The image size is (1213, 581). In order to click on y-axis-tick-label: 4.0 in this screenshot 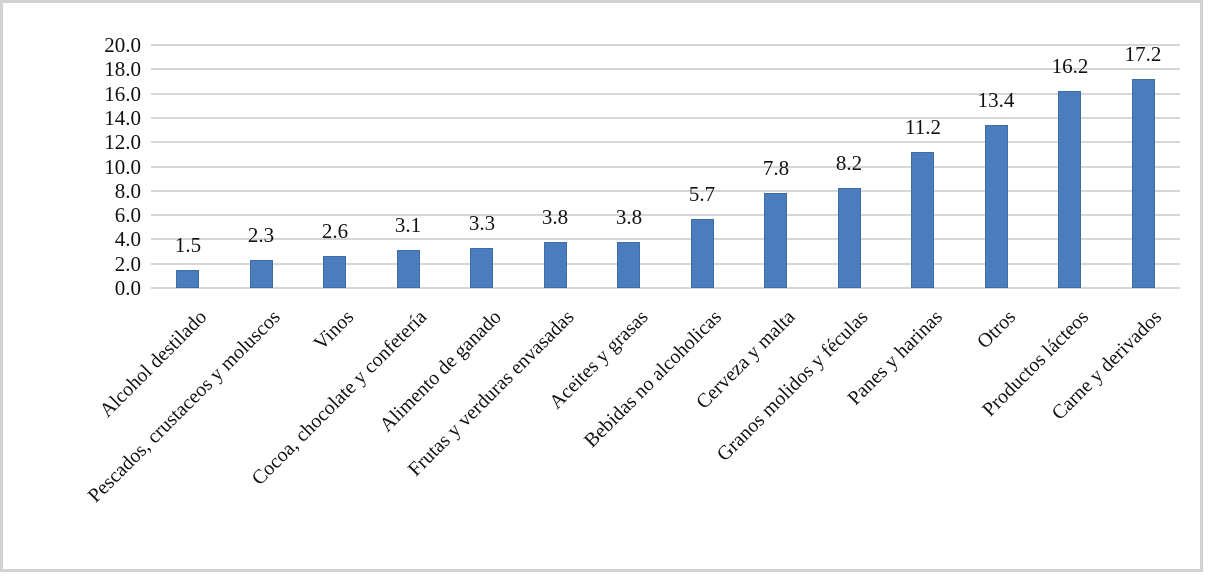, I will do `click(127, 239)`.